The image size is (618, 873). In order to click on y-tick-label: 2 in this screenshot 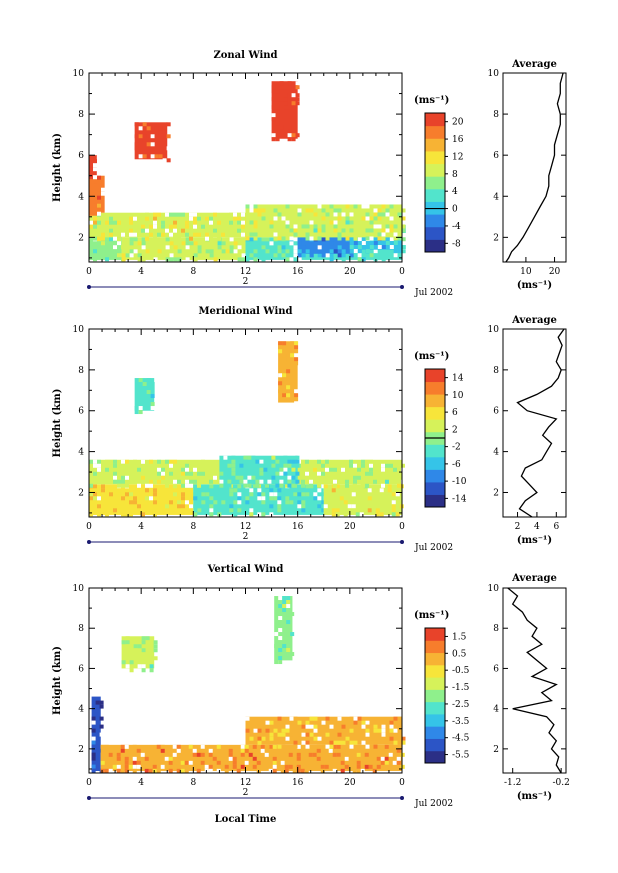, I will do `click(81, 238)`.